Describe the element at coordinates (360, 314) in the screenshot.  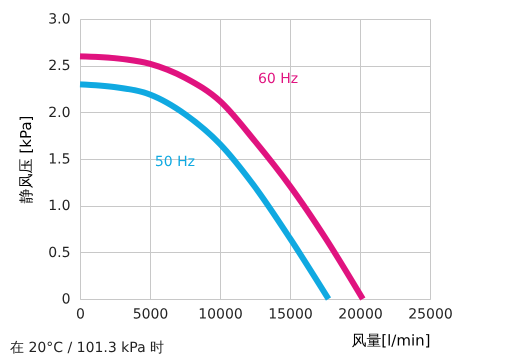
I see `x-tick-label: 20000` at that location.